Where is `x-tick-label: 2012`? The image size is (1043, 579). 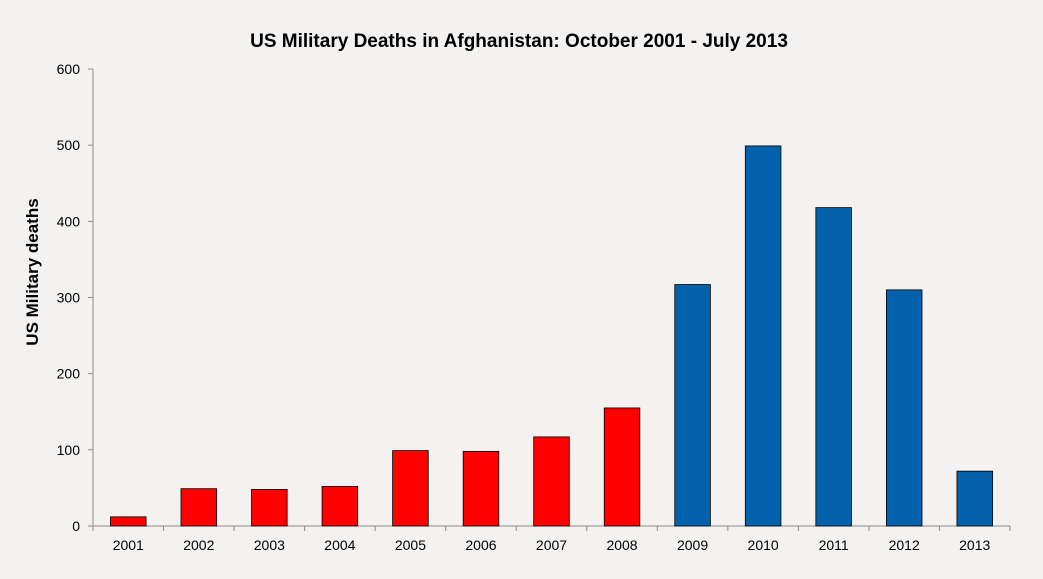
x-tick-label: 2012 is located at coordinates (904, 545).